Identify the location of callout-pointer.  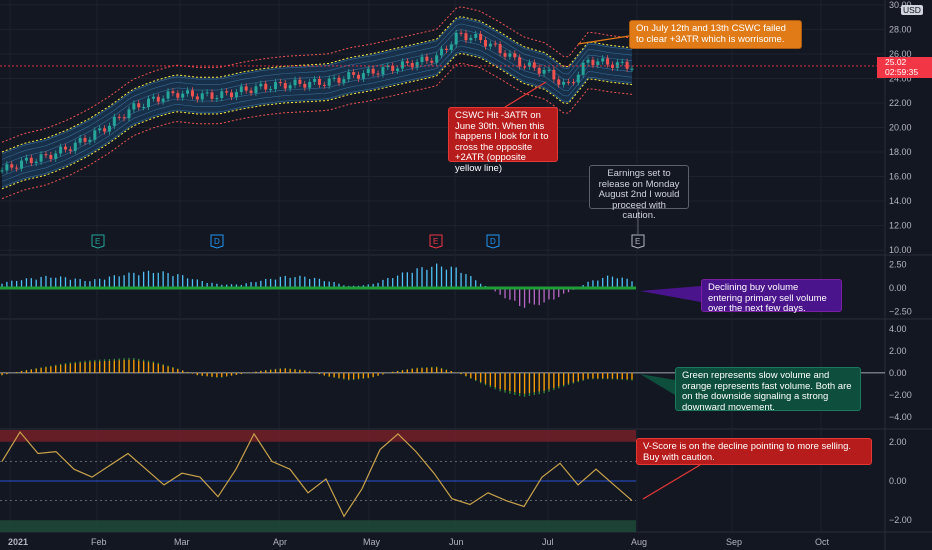
(671, 482).